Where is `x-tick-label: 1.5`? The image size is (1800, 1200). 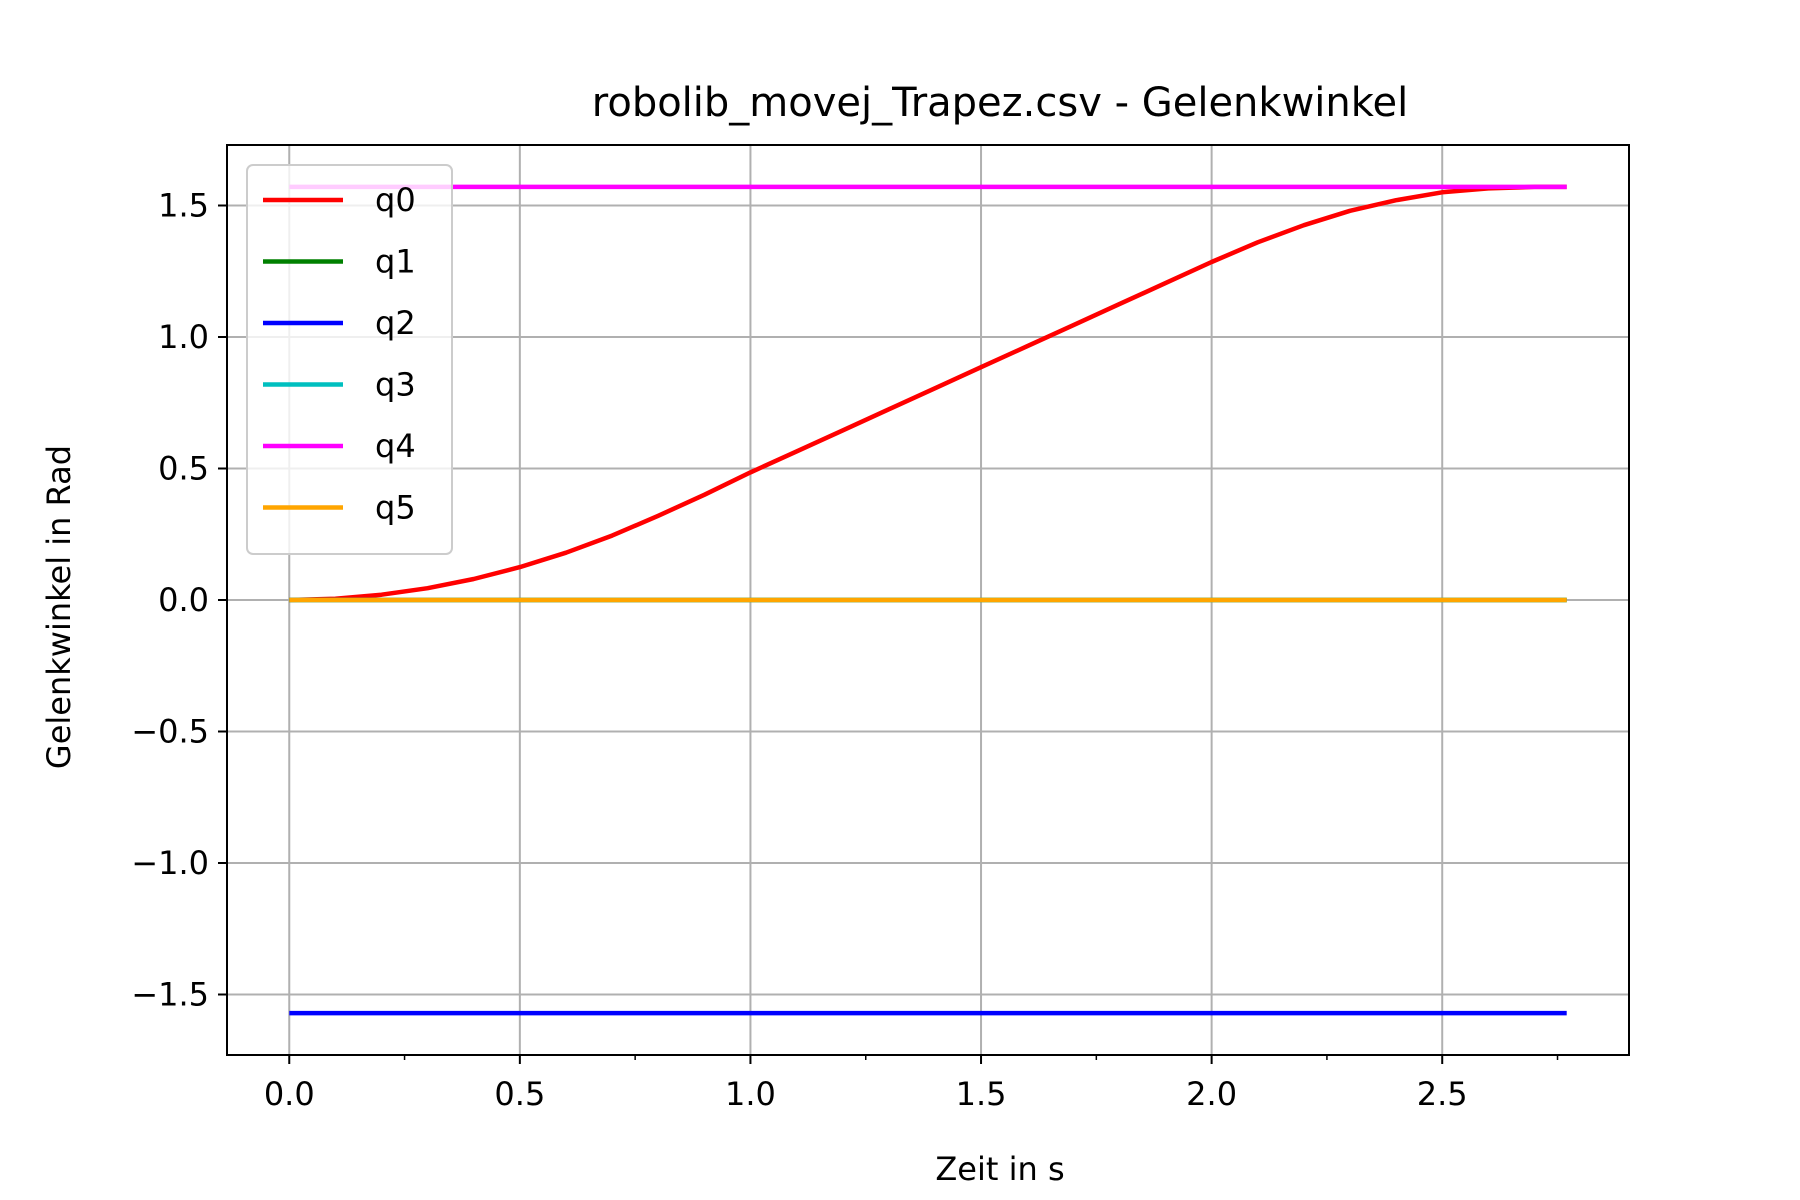
x-tick-label: 1.5 is located at coordinates (981, 1094).